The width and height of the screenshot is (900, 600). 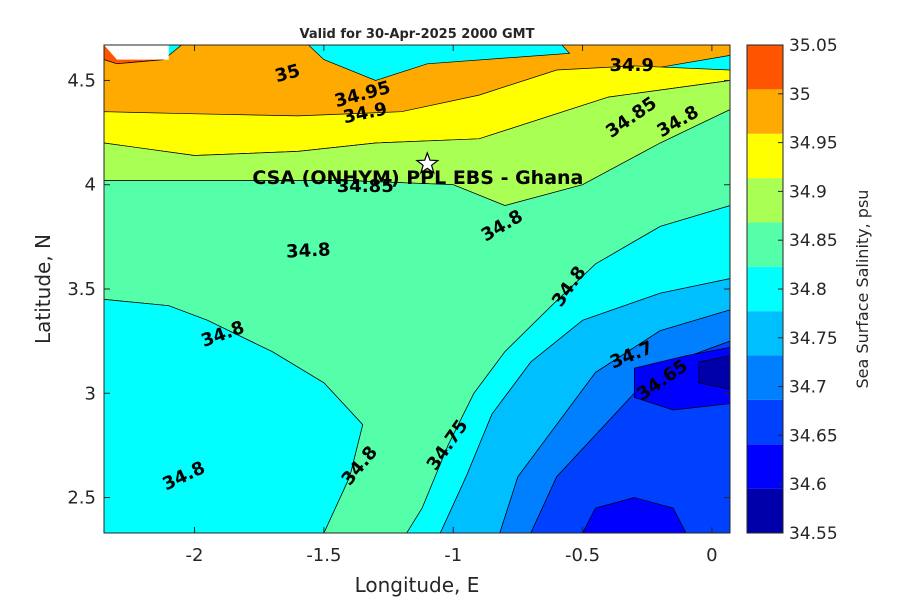 What do you see at coordinates (813, 46) in the screenshot?
I see `colorbar-tick-label-10: 35.05` at bounding box center [813, 46].